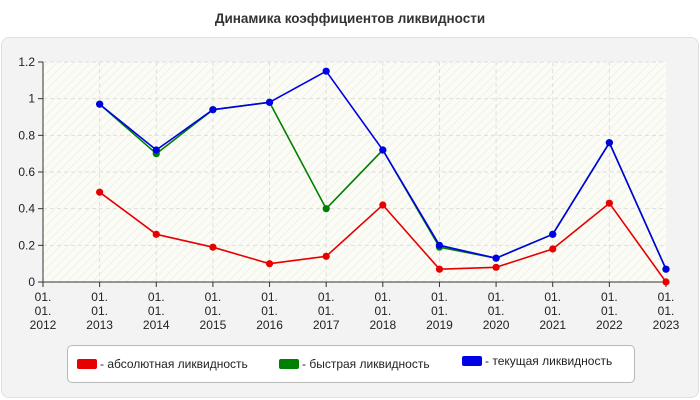  Describe the element at coordinates (439, 325) in the screenshot. I see `x-tick-label-line: 2019` at that location.